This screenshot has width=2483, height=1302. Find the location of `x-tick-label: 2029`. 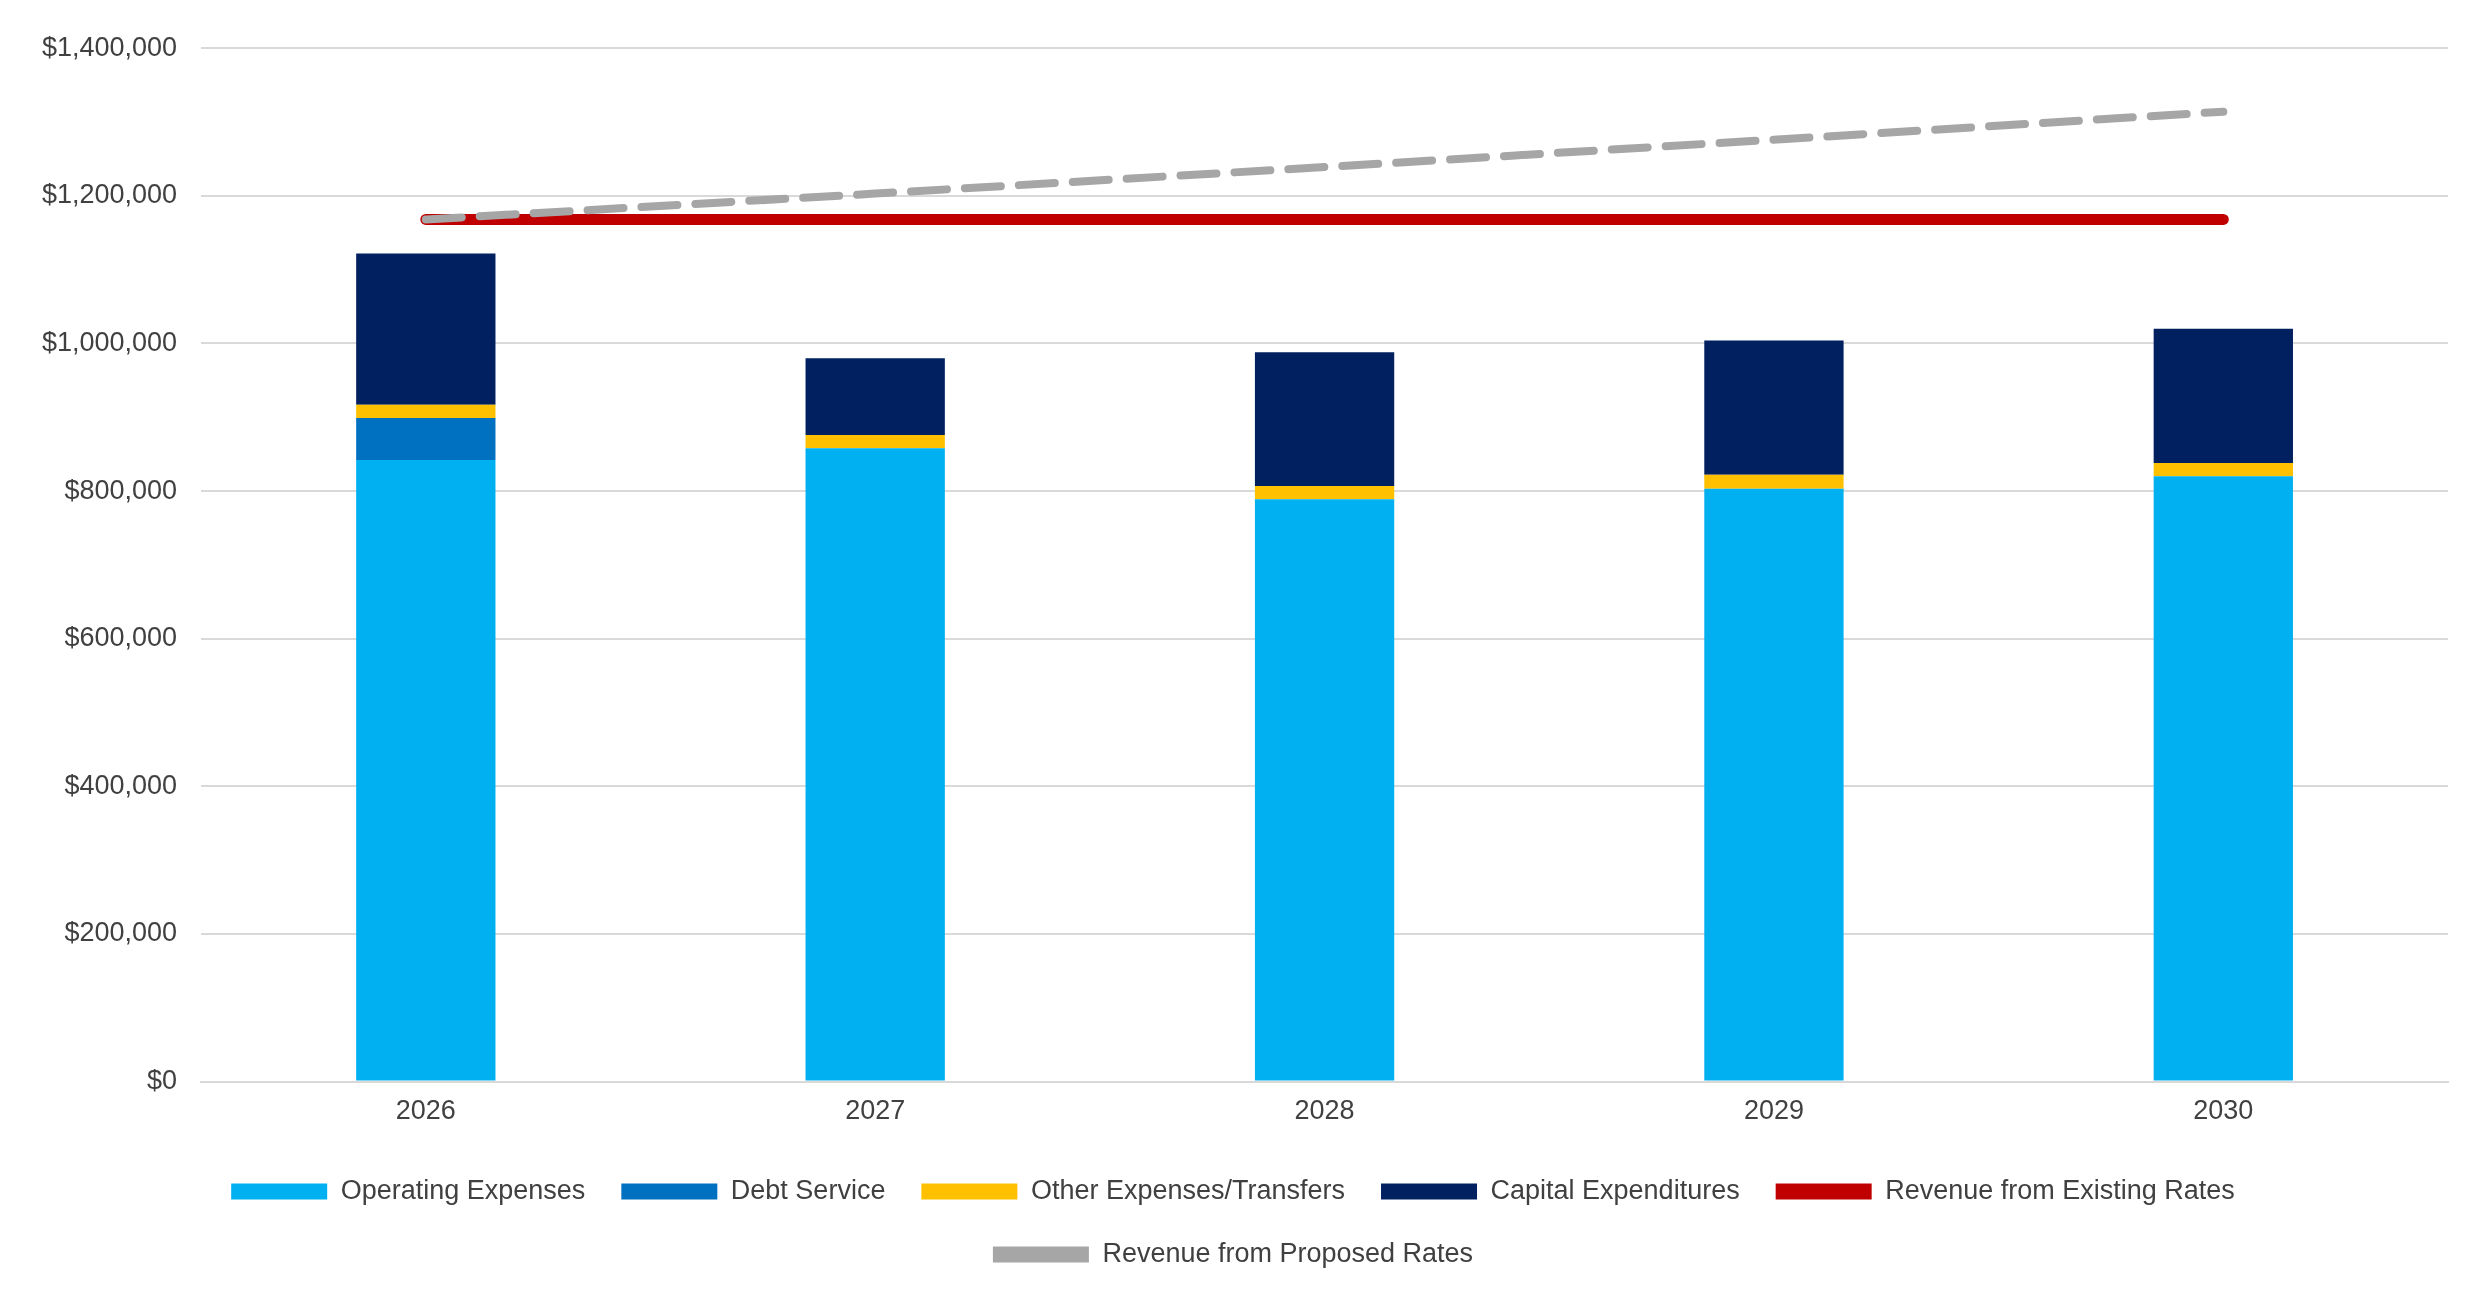

x-tick-label: 2029 is located at coordinates (1773, 1110).